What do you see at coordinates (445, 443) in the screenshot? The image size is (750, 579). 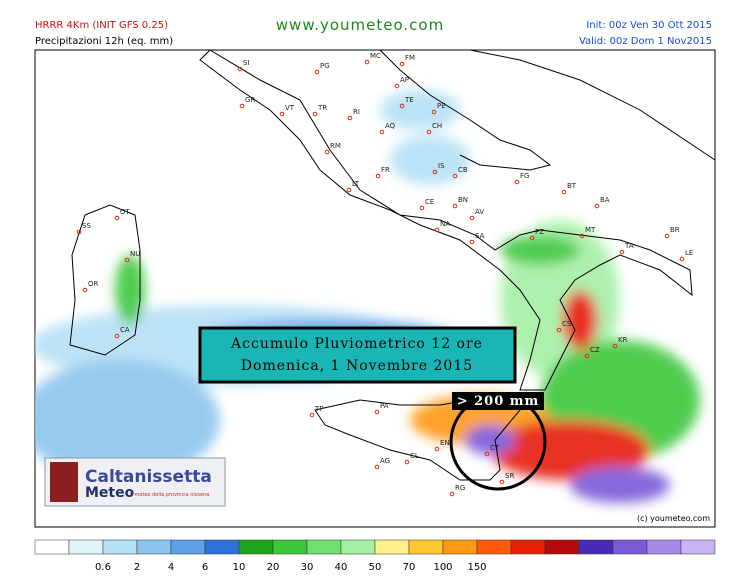 I see `city-label: EN` at bounding box center [445, 443].